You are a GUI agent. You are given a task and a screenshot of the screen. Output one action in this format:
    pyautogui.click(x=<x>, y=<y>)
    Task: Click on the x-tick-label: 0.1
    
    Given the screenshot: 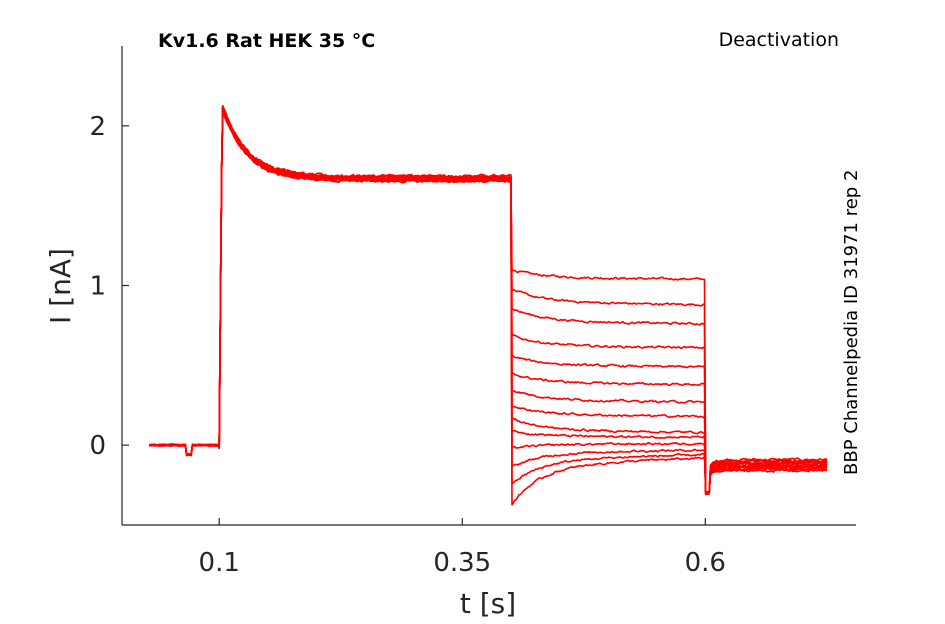 What is the action you would take?
    pyautogui.click(x=219, y=563)
    